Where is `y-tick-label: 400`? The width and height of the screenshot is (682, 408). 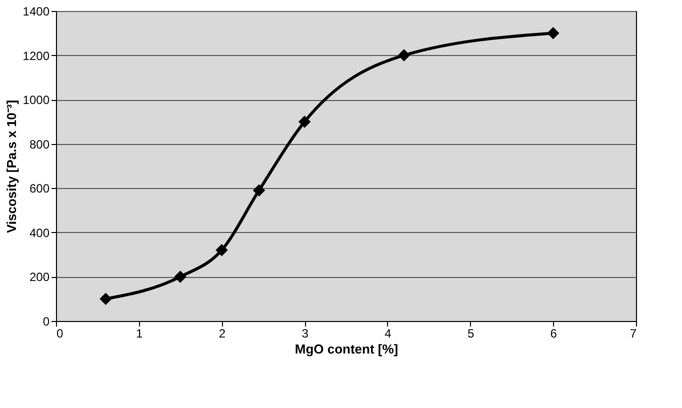
y-tick-label: 400 is located at coordinates (39, 233).